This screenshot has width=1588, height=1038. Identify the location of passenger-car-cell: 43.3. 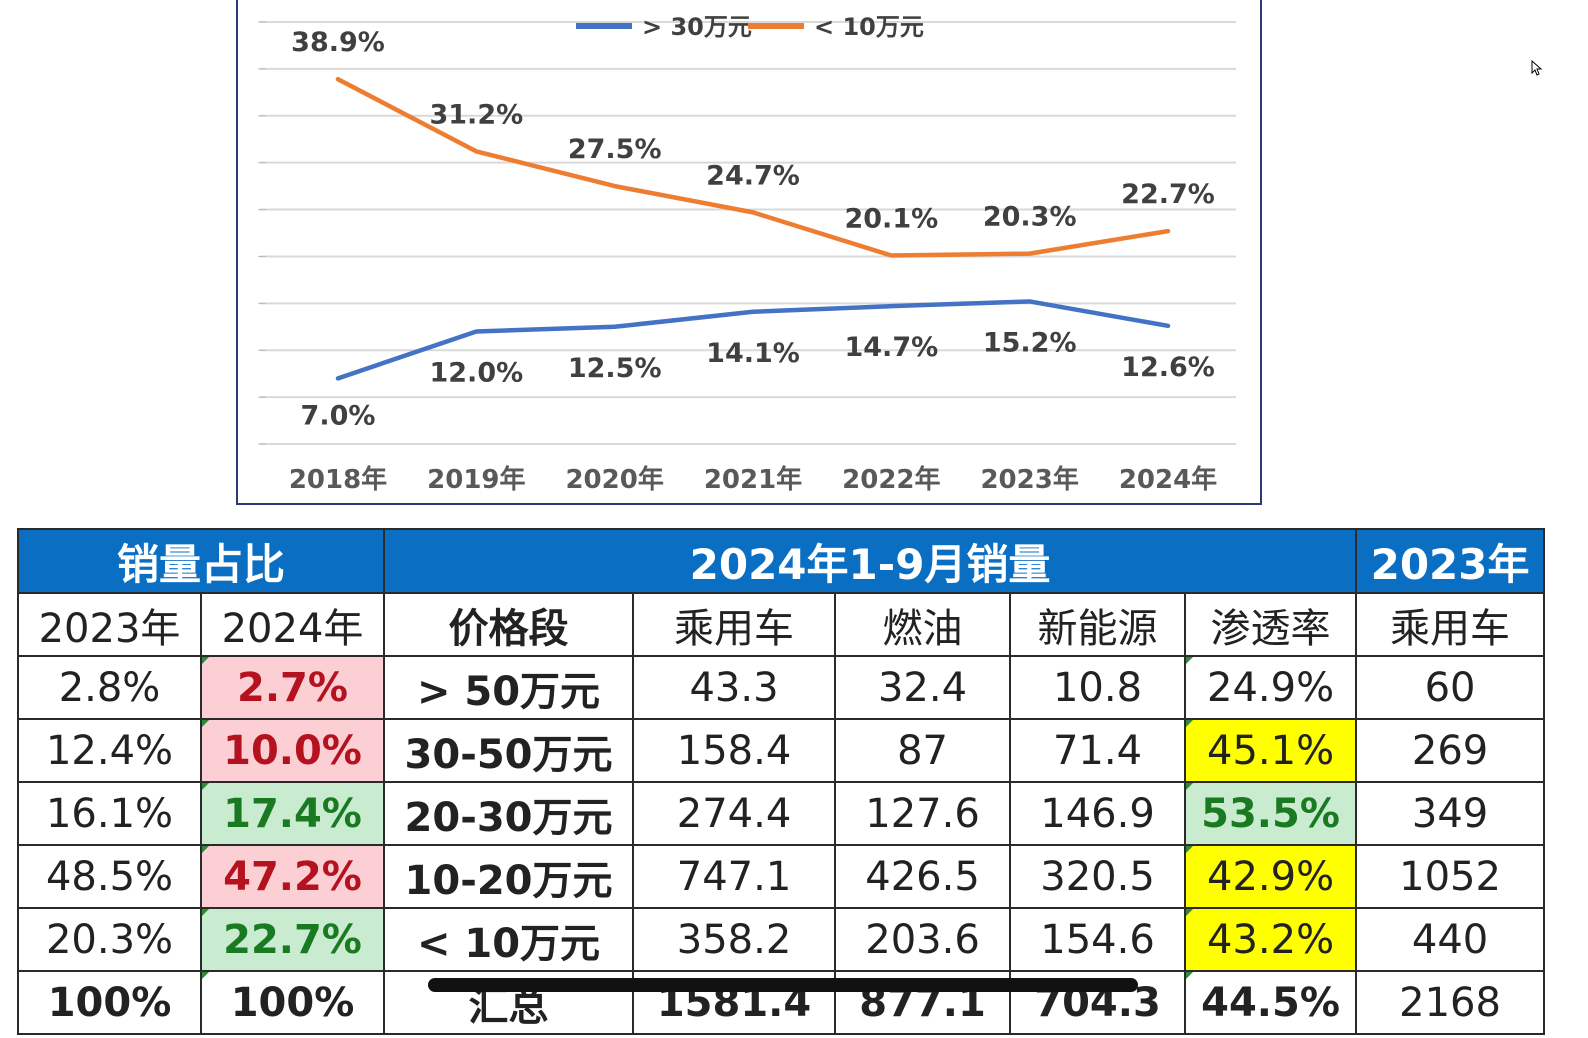
(734, 687).